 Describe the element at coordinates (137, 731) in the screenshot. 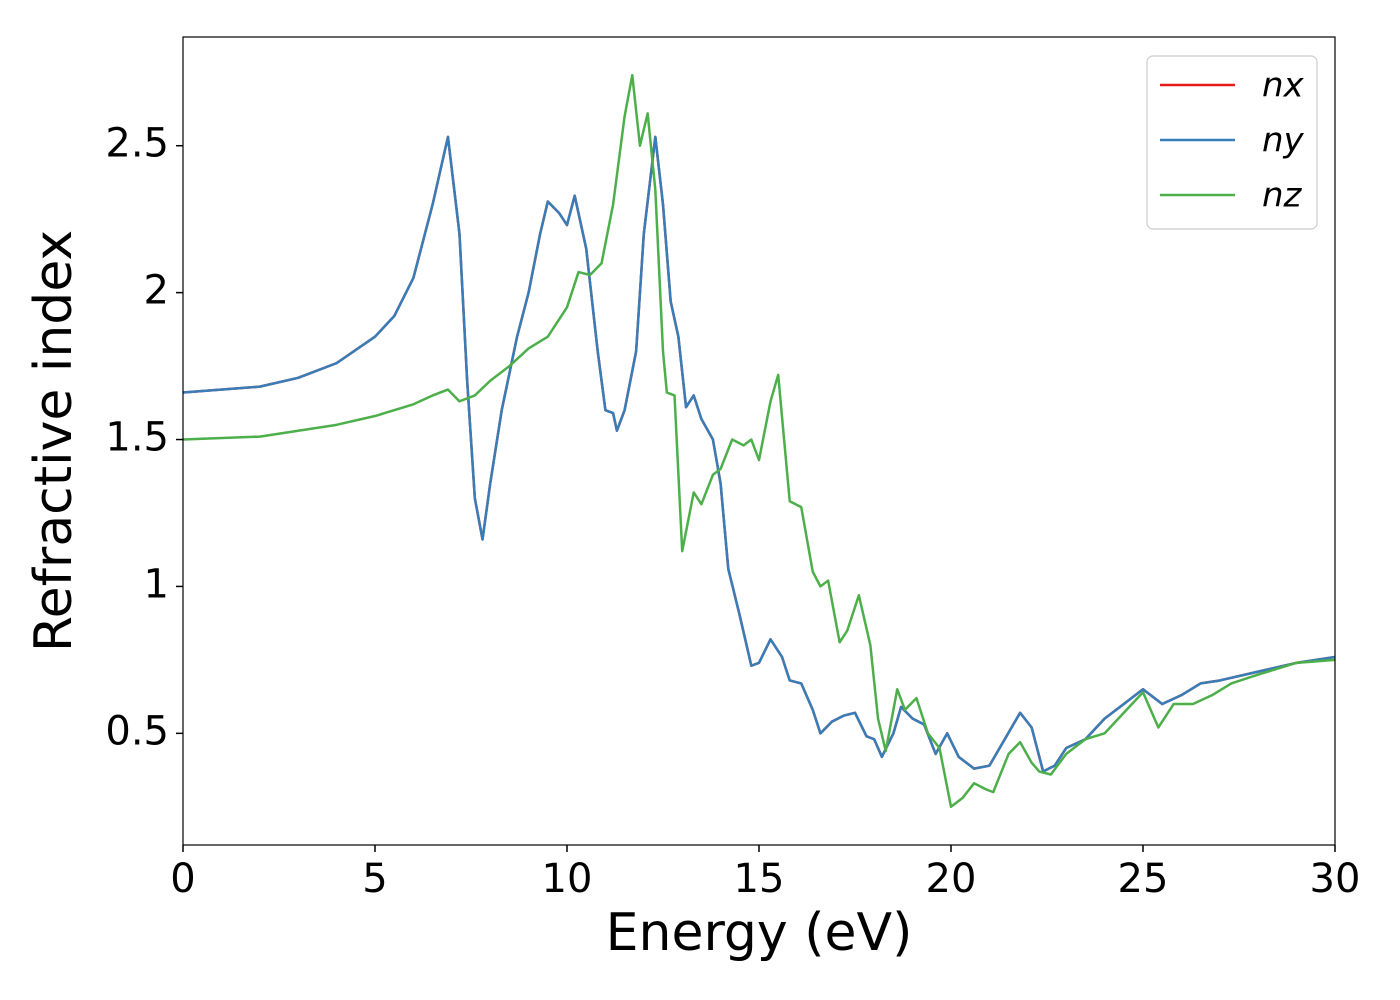

I see `y-tick-label: 0.5` at that location.